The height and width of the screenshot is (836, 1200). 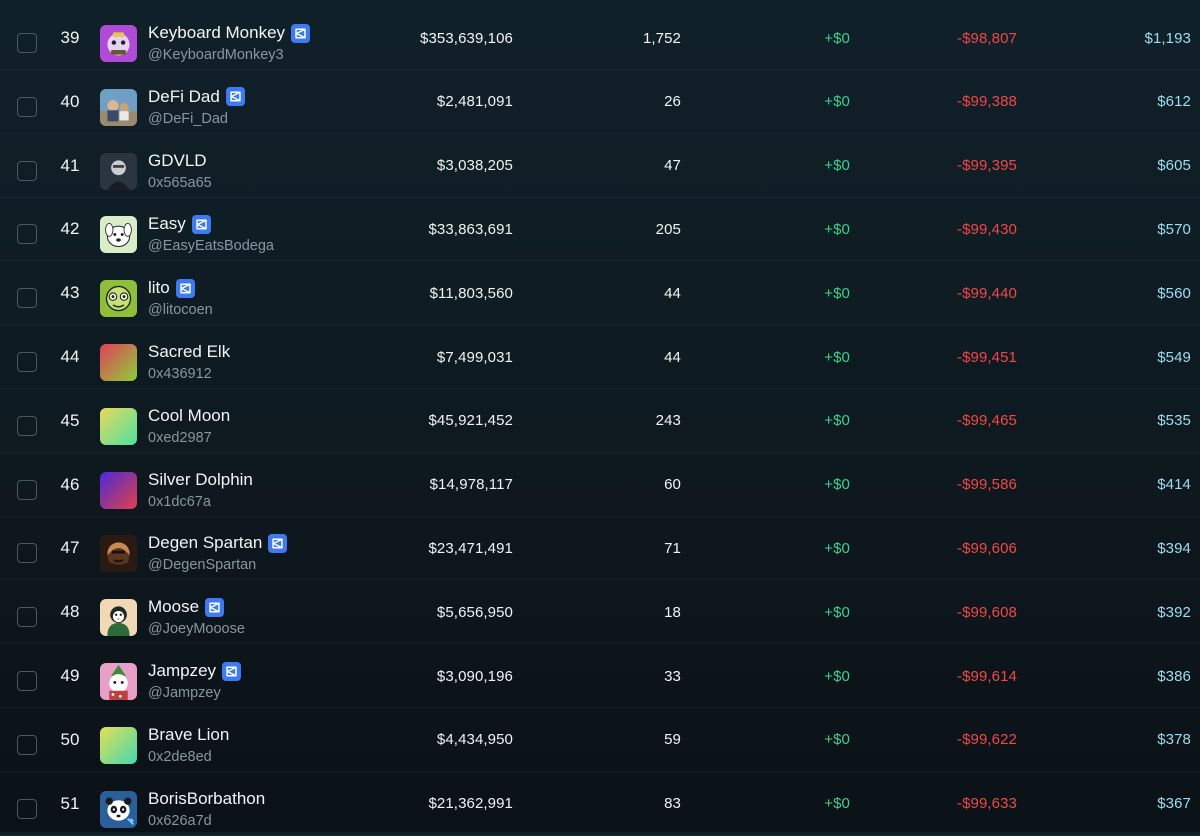 What do you see at coordinates (216, 55) in the screenshot?
I see `trader-handle: @KeyboardMonkey3` at bounding box center [216, 55].